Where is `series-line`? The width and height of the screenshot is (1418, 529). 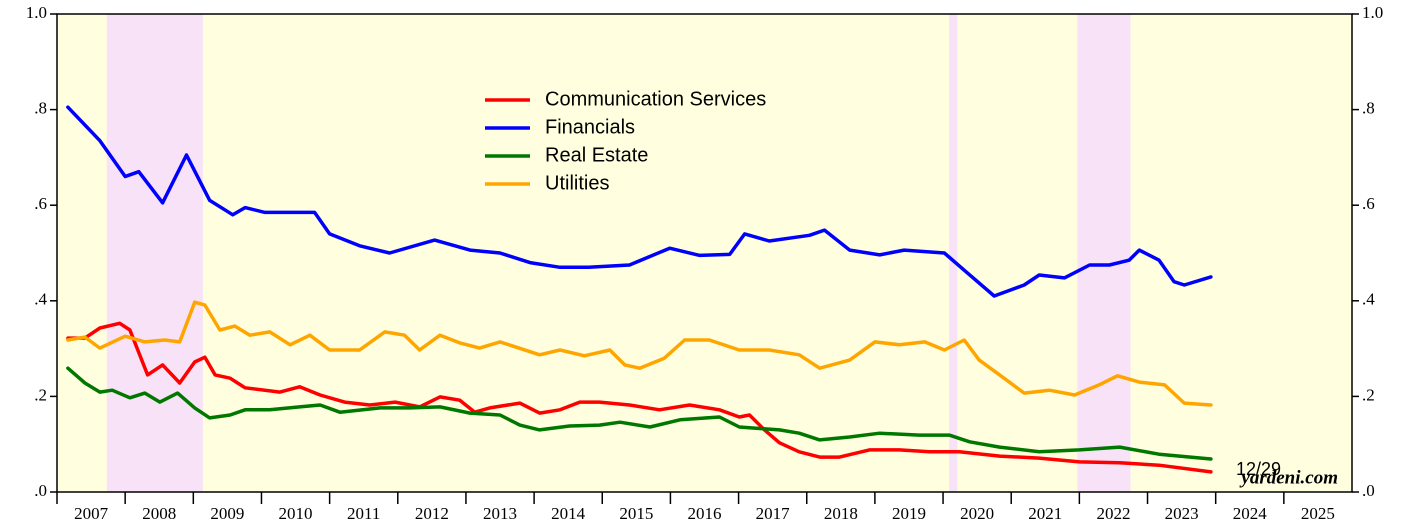 series-line is located at coordinates (639, 413).